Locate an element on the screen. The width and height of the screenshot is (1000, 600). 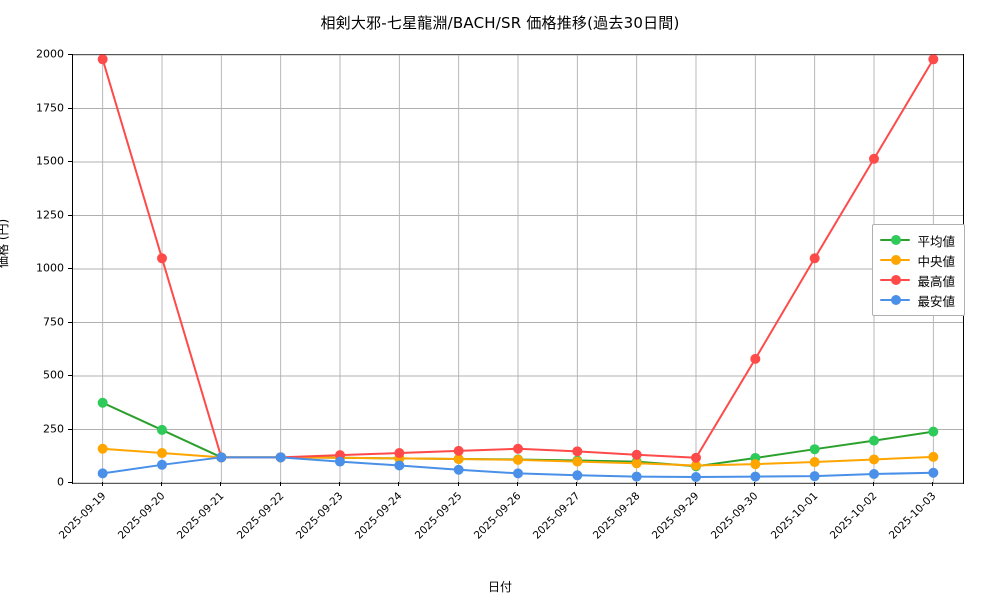
y-axis-tick-label: 0 is located at coordinates (60, 482).